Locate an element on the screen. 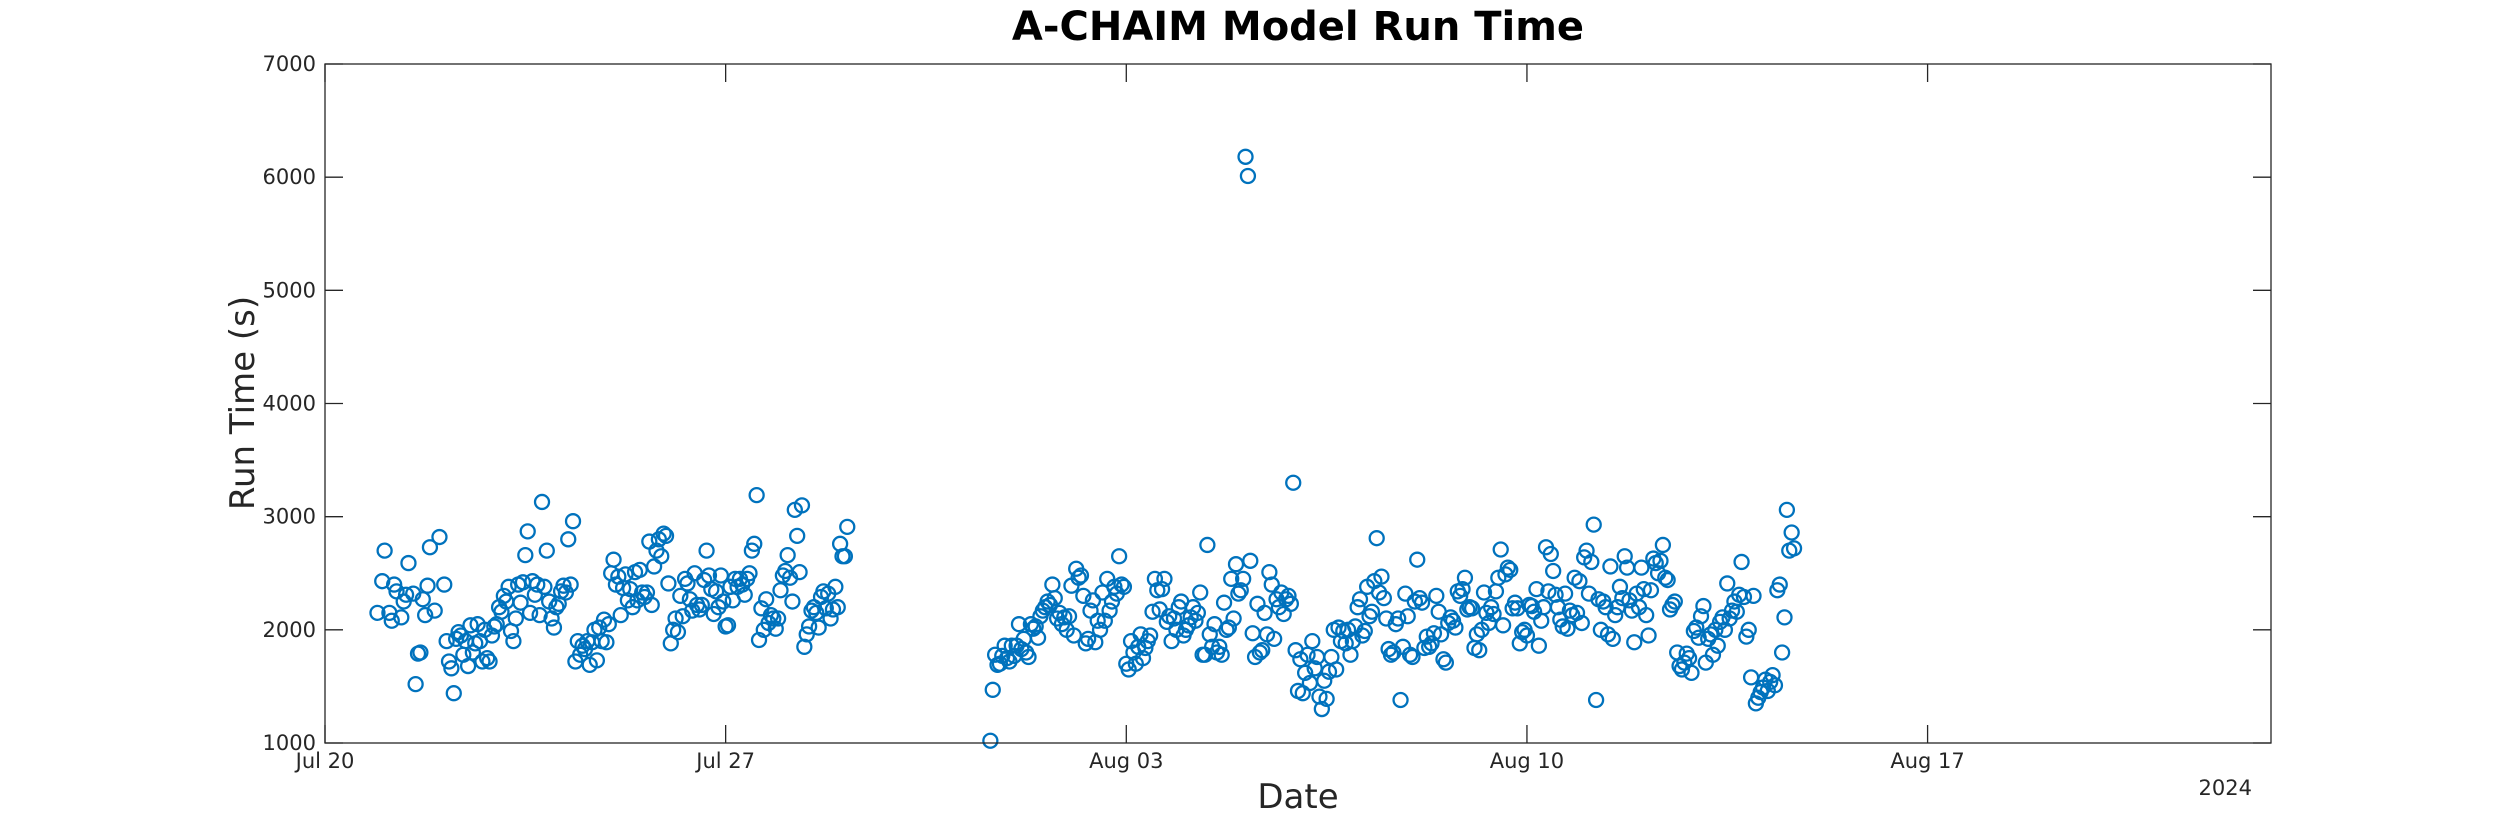 This screenshot has width=2500, height=833. x-tick-label: Aug 10 is located at coordinates (1527, 761).